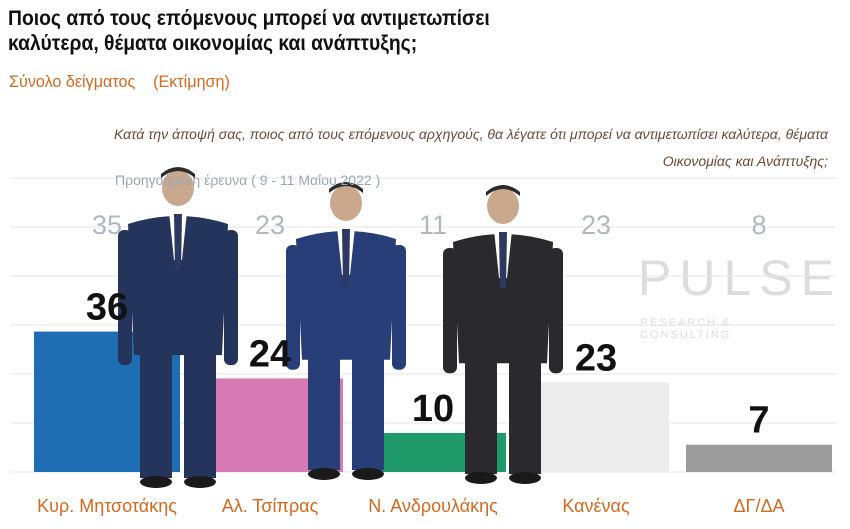 The image size is (850, 529). Describe the element at coordinates (758, 421) in the screenshot. I see `value-label: 7` at that location.